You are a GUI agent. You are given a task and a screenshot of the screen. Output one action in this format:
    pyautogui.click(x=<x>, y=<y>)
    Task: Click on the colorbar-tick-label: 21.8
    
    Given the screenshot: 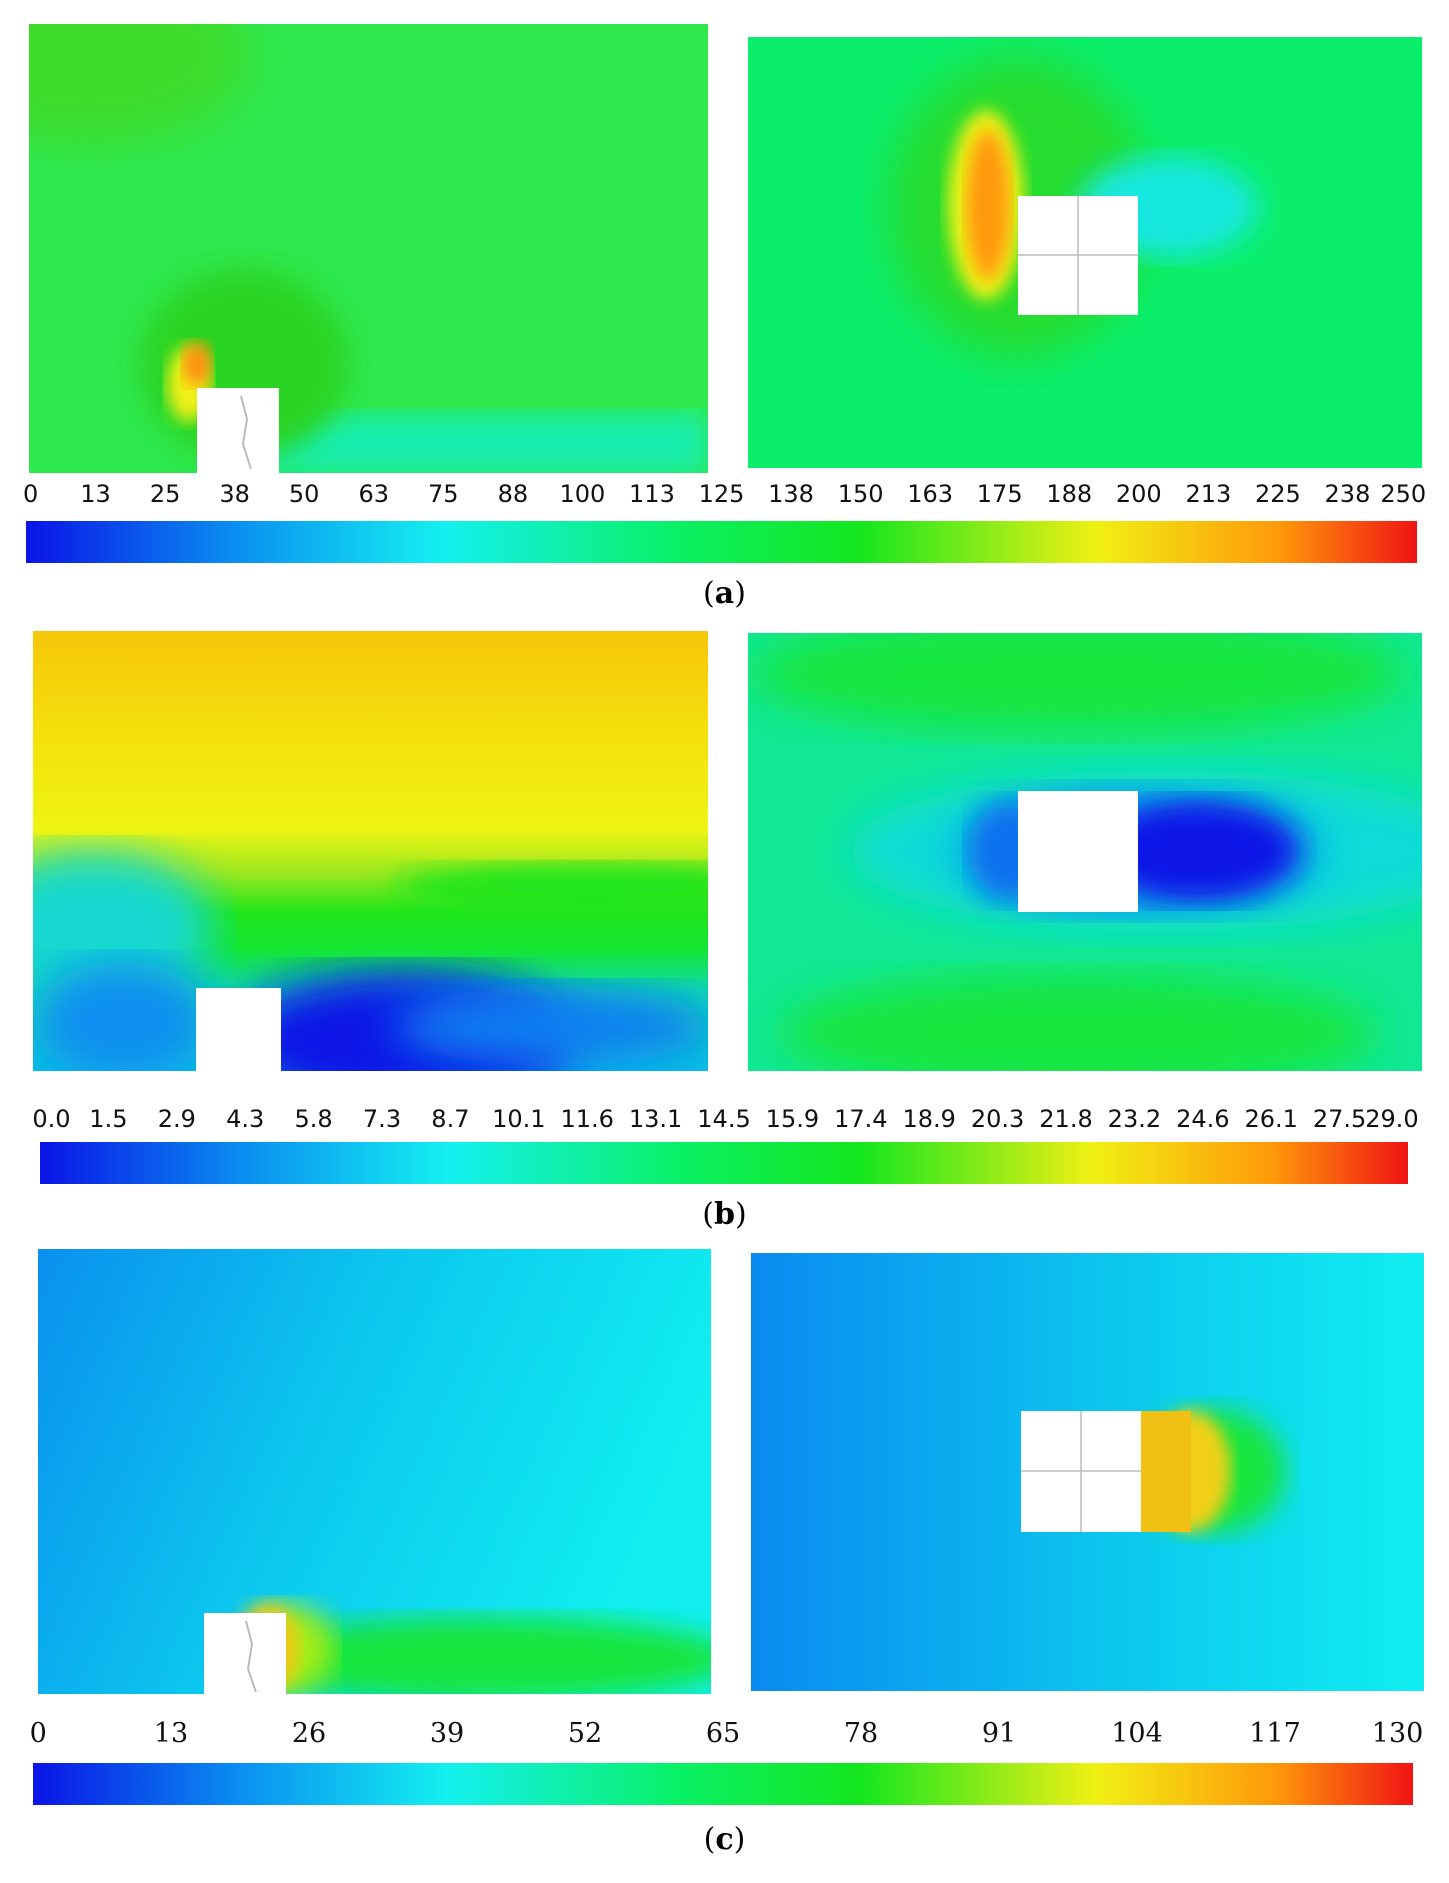 What is the action you would take?
    pyautogui.click(x=1066, y=1119)
    